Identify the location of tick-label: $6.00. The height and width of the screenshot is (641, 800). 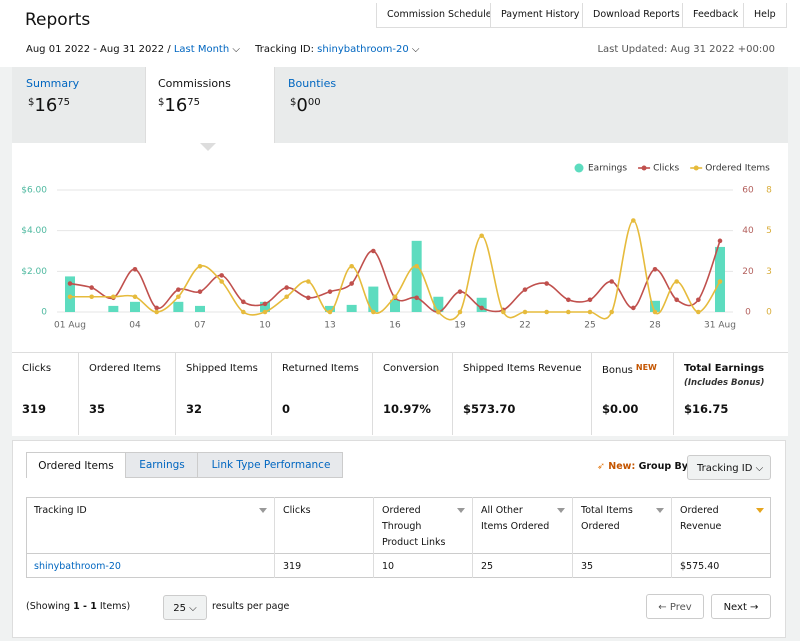
(34, 191).